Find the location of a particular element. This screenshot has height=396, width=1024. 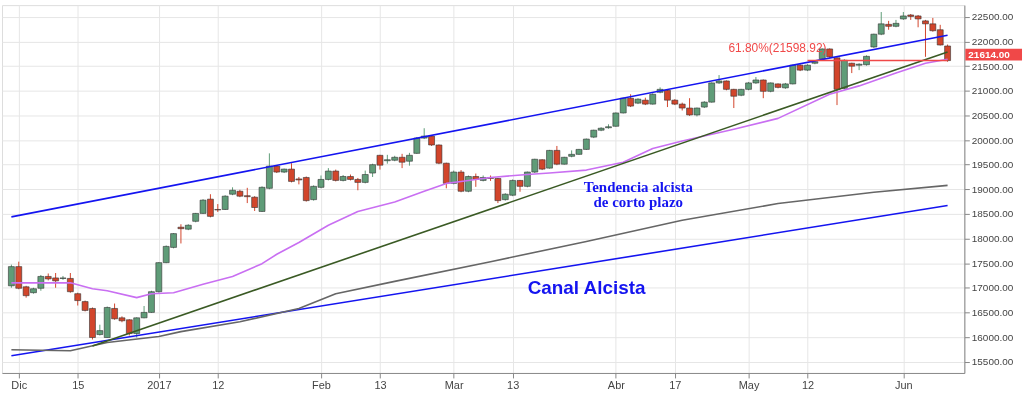

x-tick-label: 15 is located at coordinates (78, 385).